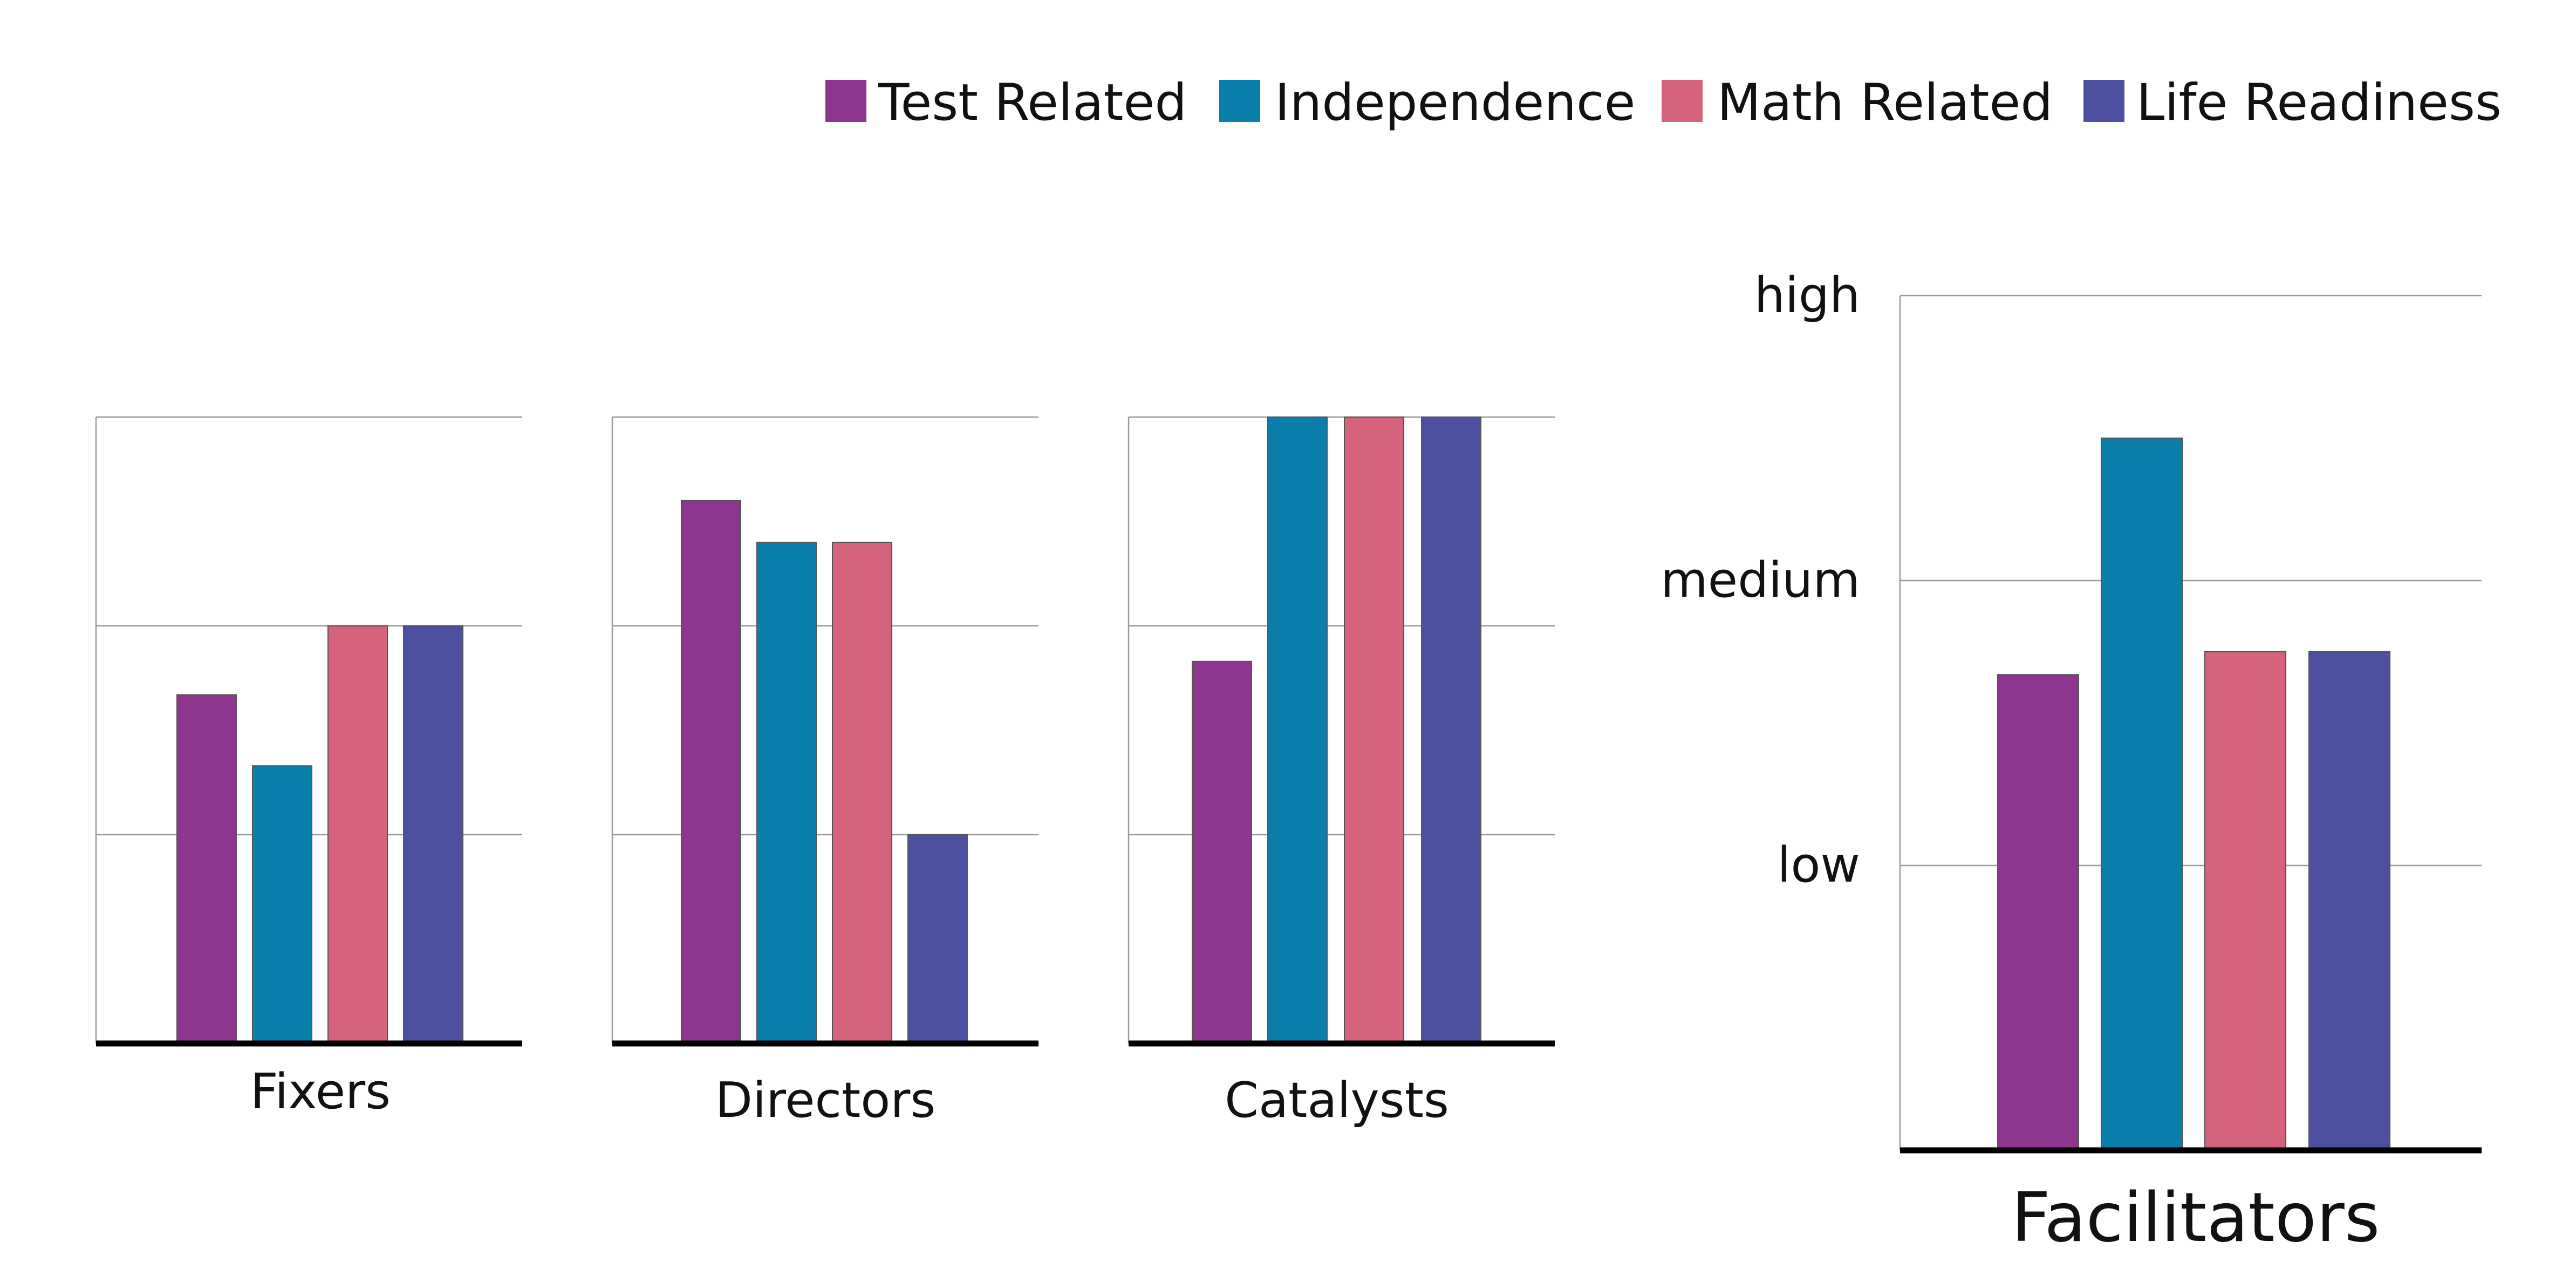  What do you see at coordinates (433, 834) in the screenshot?
I see `bar-fixers-life-readiness` at bounding box center [433, 834].